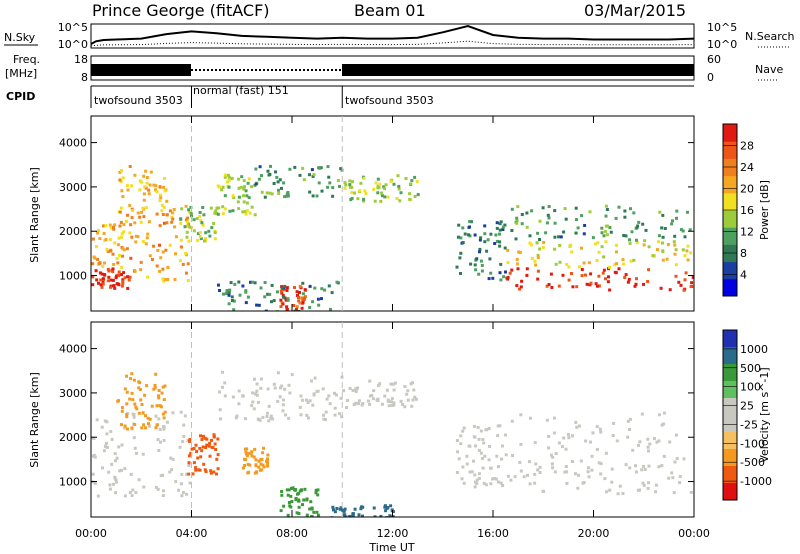 This screenshot has height=554, width=800. Describe the element at coordinates (21, 73) in the screenshot. I see `freq-label-line2: [MHz]` at that location.